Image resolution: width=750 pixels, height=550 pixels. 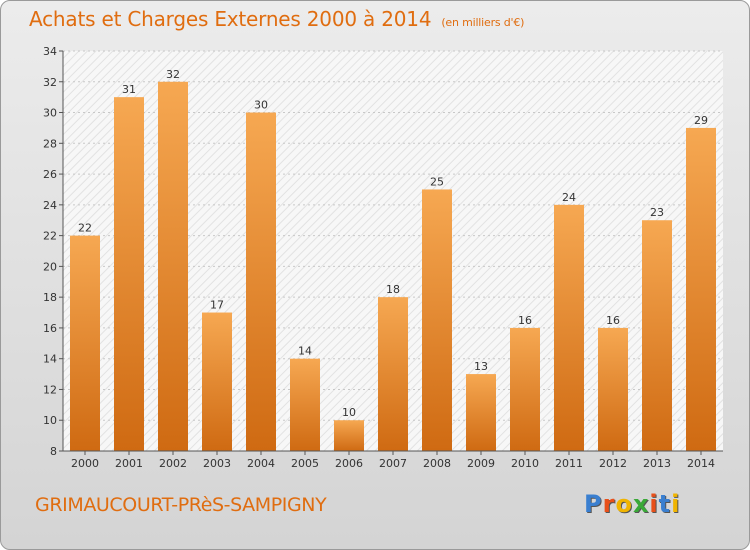 What do you see at coordinates (50, 51) in the screenshot?
I see `y-tick-label: 34` at bounding box center [50, 51].